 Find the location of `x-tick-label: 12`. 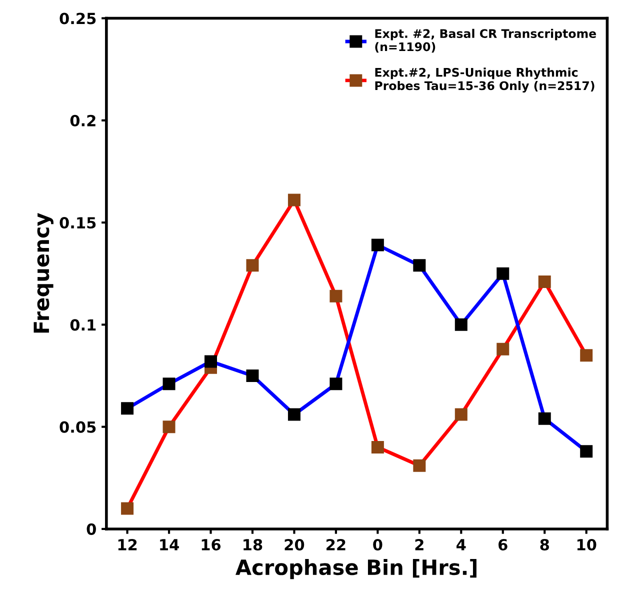

x-tick-label: 12 is located at coordinates (127, 544).